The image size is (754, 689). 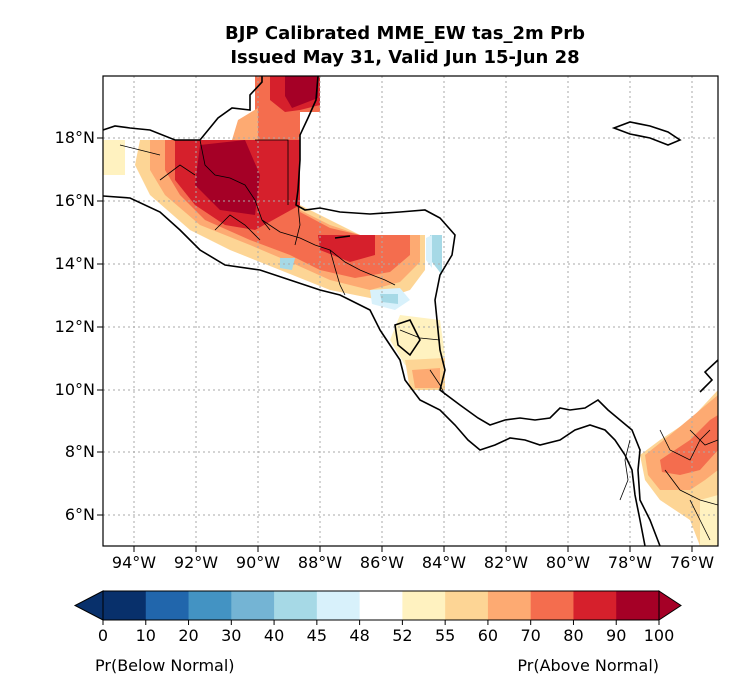 I want to click on colorbar-tick-label: 45, so click(x=317, y=635).